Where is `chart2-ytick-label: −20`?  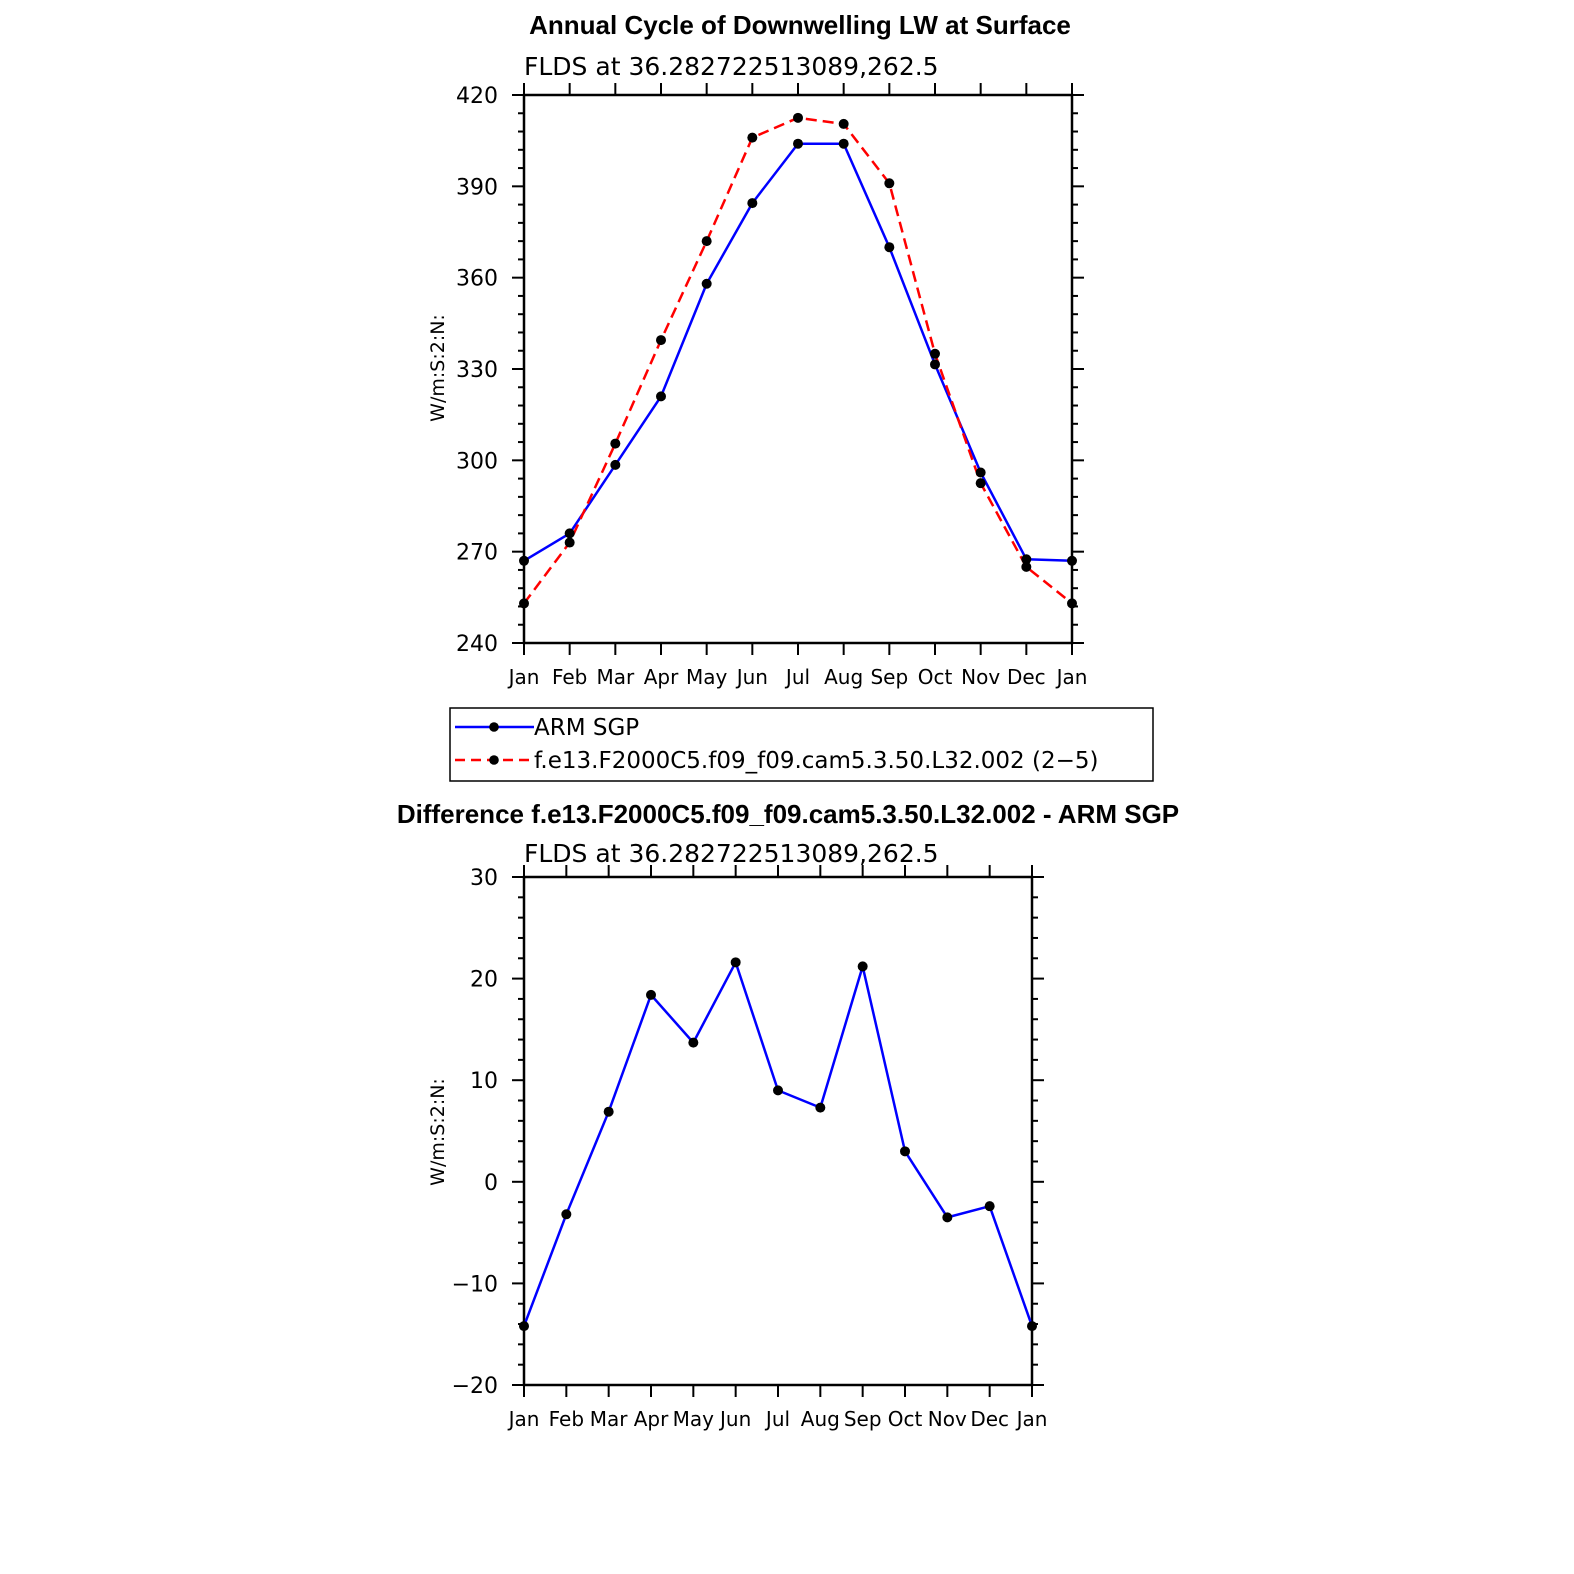
chart2-ytick-label: −20 is located at coordinates (475, 1386).